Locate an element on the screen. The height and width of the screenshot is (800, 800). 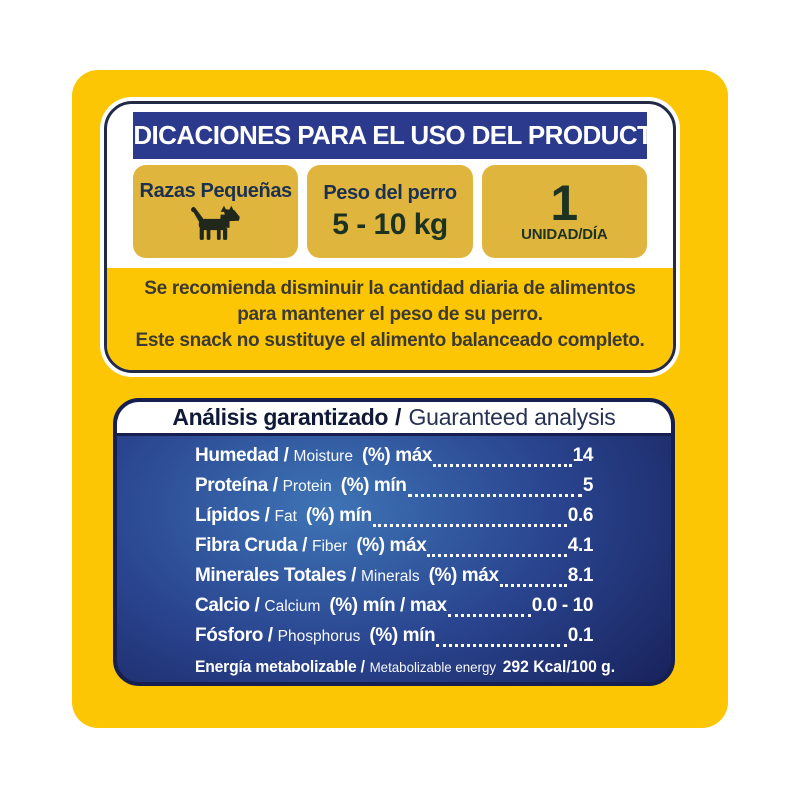
recommendation-background is located at coordinates (390, 319).